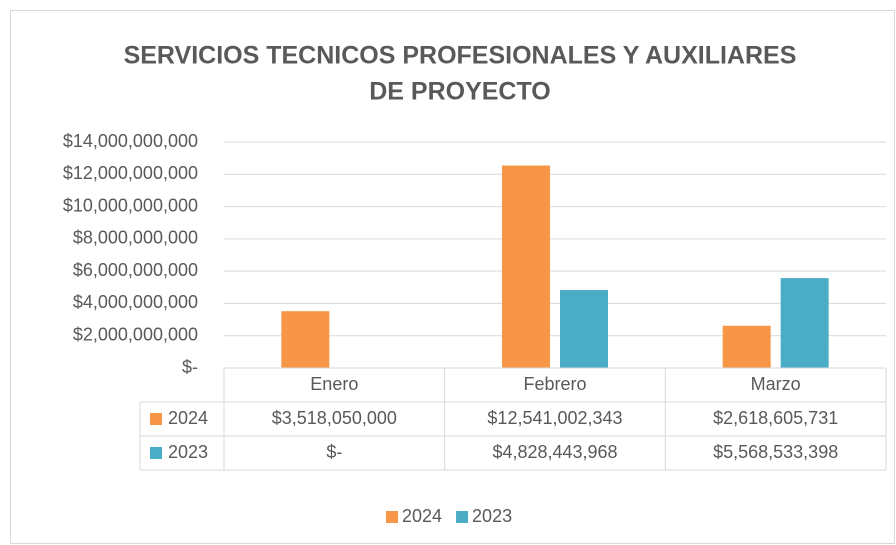 Image resolution: width=896 pixels, height=545 pixels. What do you see at coordinates (460, 92) in the screenshot?
I see `chart-title: DE PROYECTO` at bounding box center [460, 92].